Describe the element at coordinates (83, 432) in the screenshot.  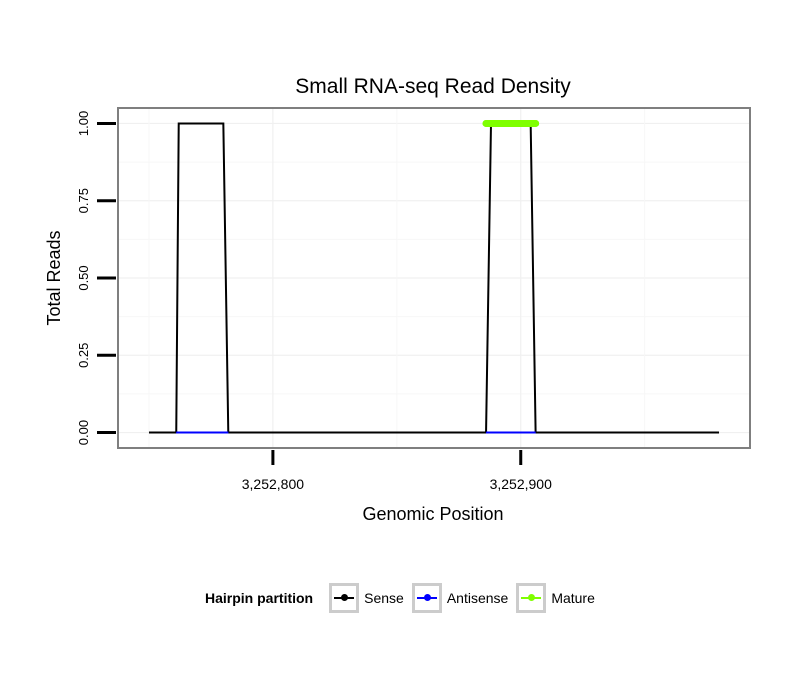
I see `y-tick-label: 0.00` at that location.